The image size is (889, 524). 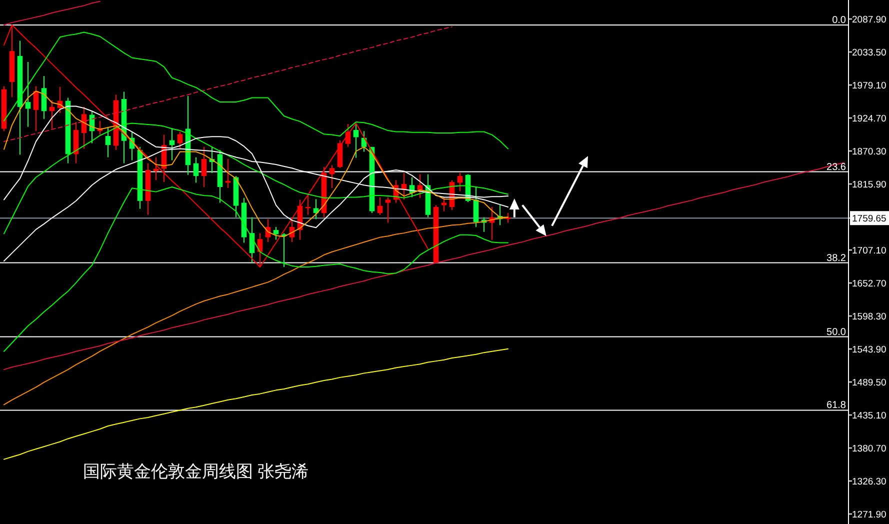 I want to click on y-tick-label: 1979.10, so click(x=869, y=86).